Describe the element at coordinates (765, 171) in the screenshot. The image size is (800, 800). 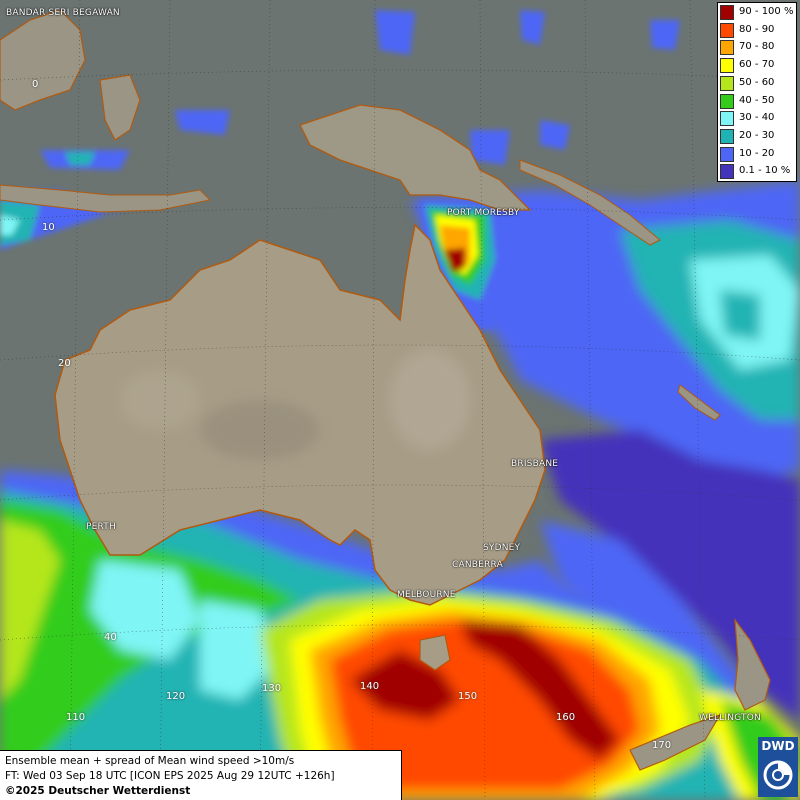
I see `legend-label: 0.1 - 10 %` at that location.